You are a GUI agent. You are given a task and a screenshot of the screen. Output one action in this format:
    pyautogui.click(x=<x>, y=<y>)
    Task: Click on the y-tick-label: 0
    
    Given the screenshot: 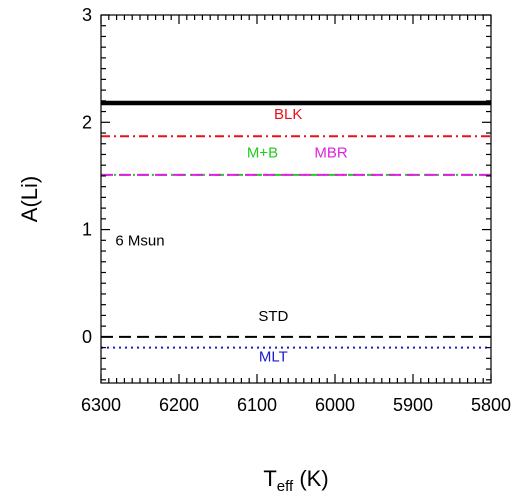 What is the action you would take?
    pyautogui.click(x=87, y=337)
    